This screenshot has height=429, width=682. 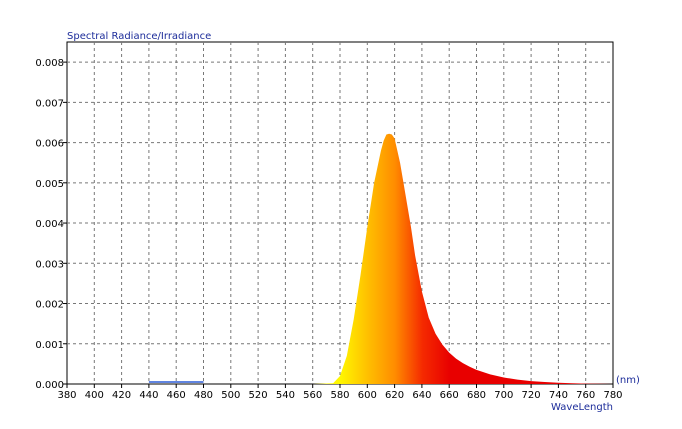 What do you see at coordinates (367, 395) in the screenshot?
I see `x-tick-label: 600` at bounding box center [367, 395].